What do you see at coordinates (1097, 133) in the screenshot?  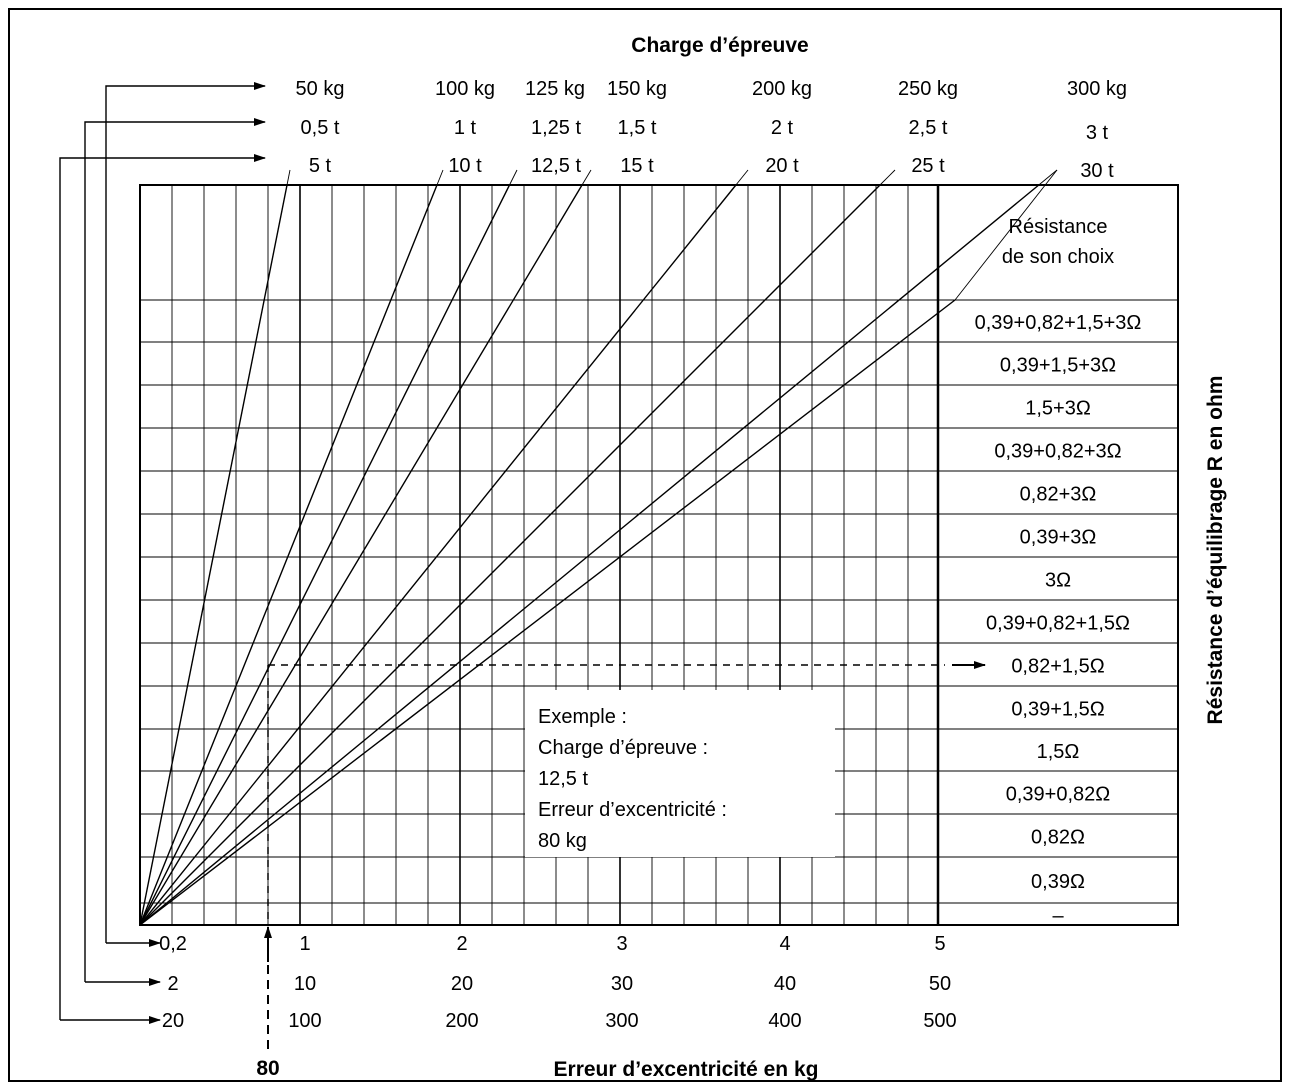 I see `load-label: 3 t` at bounding box center [1097, 133].